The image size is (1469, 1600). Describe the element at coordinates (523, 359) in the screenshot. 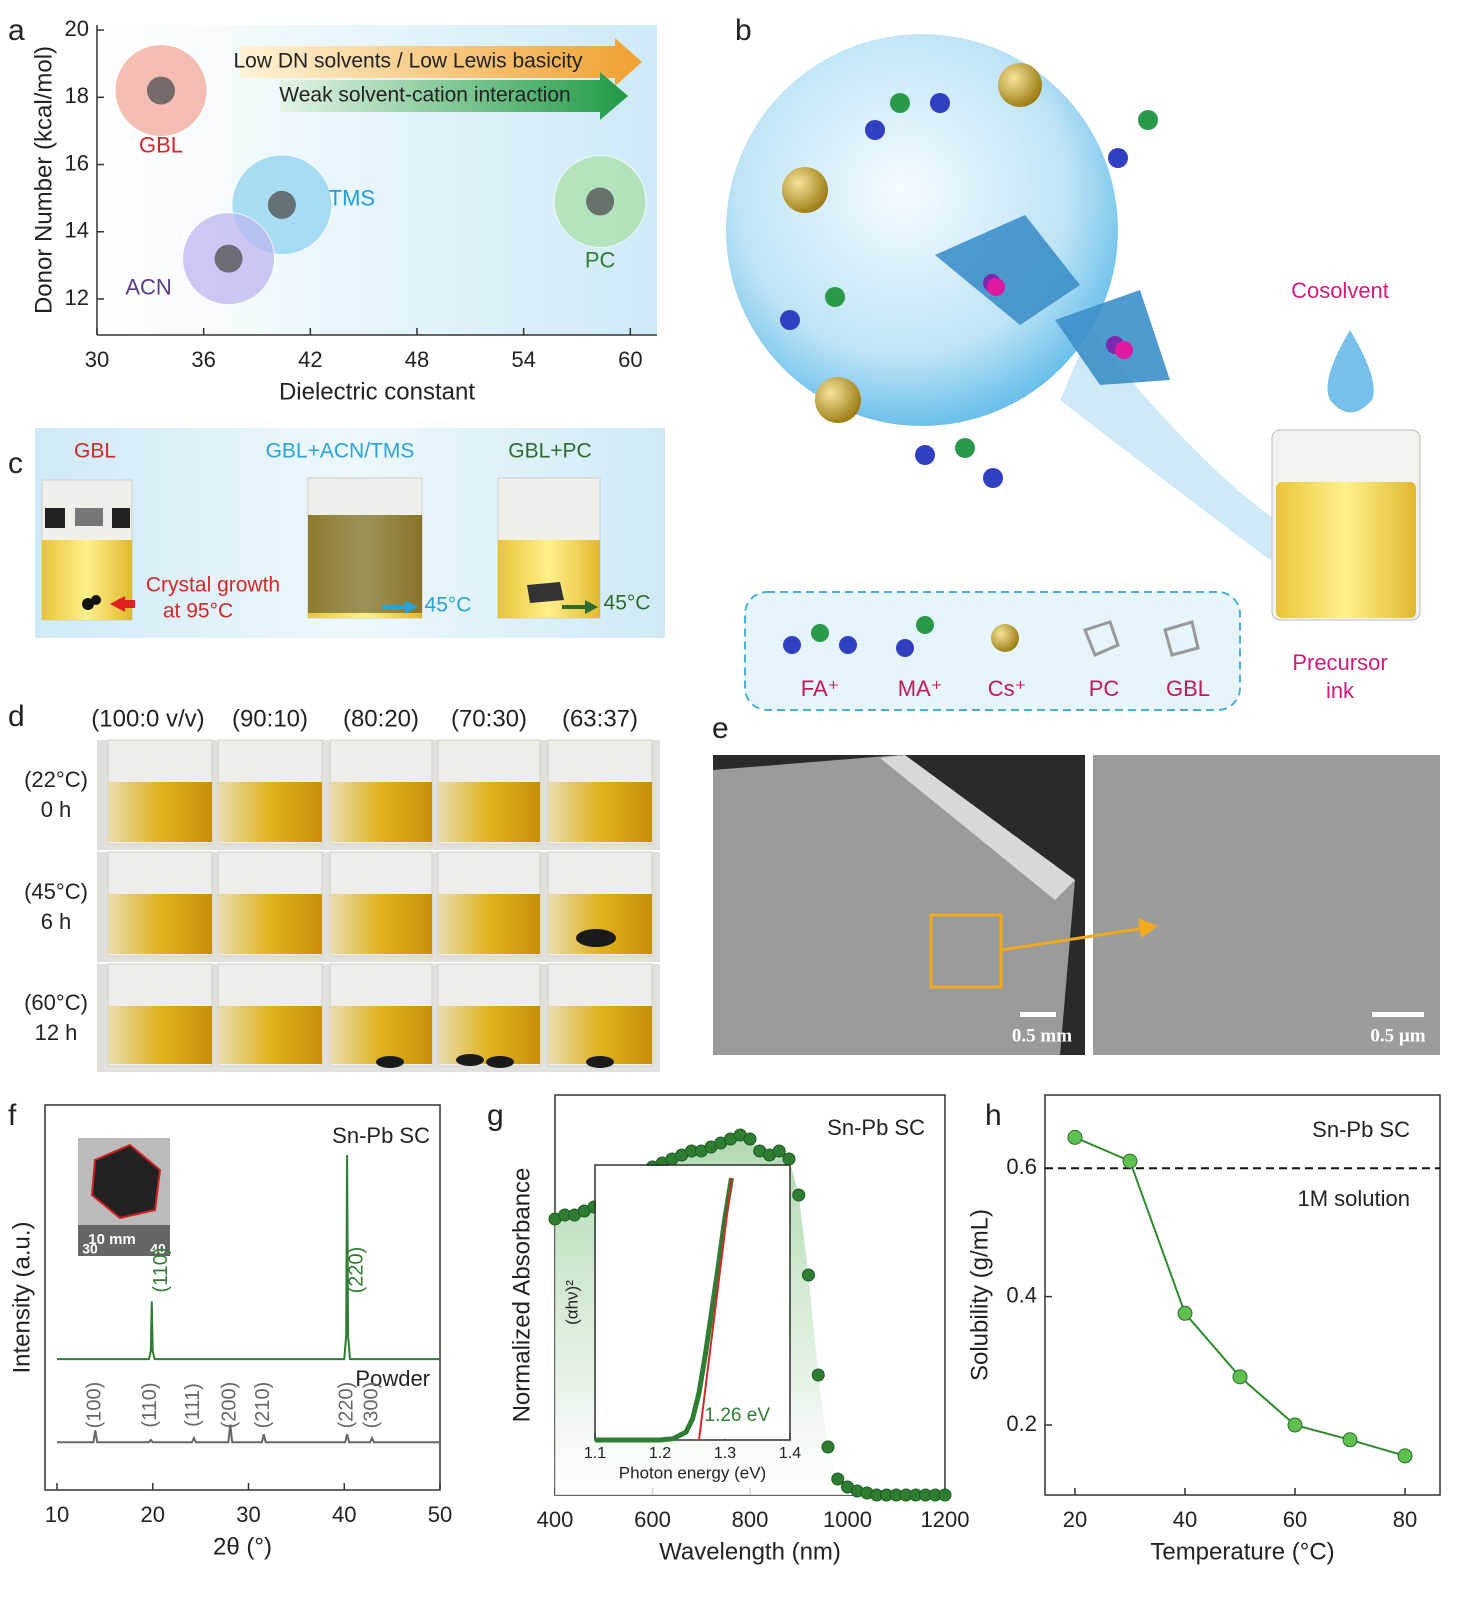

I see `x-tick-label: 54` at that location.